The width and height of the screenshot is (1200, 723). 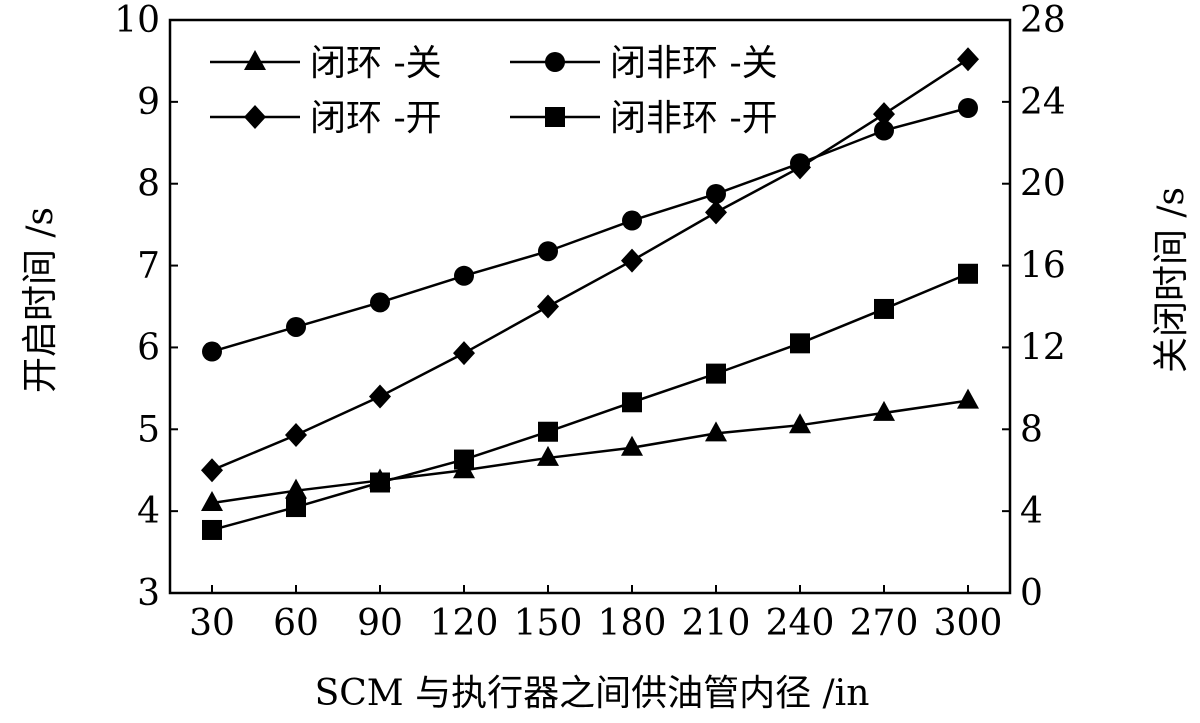 I want to click on right-y-tick-label: 28, so click(x=1043, y=20).